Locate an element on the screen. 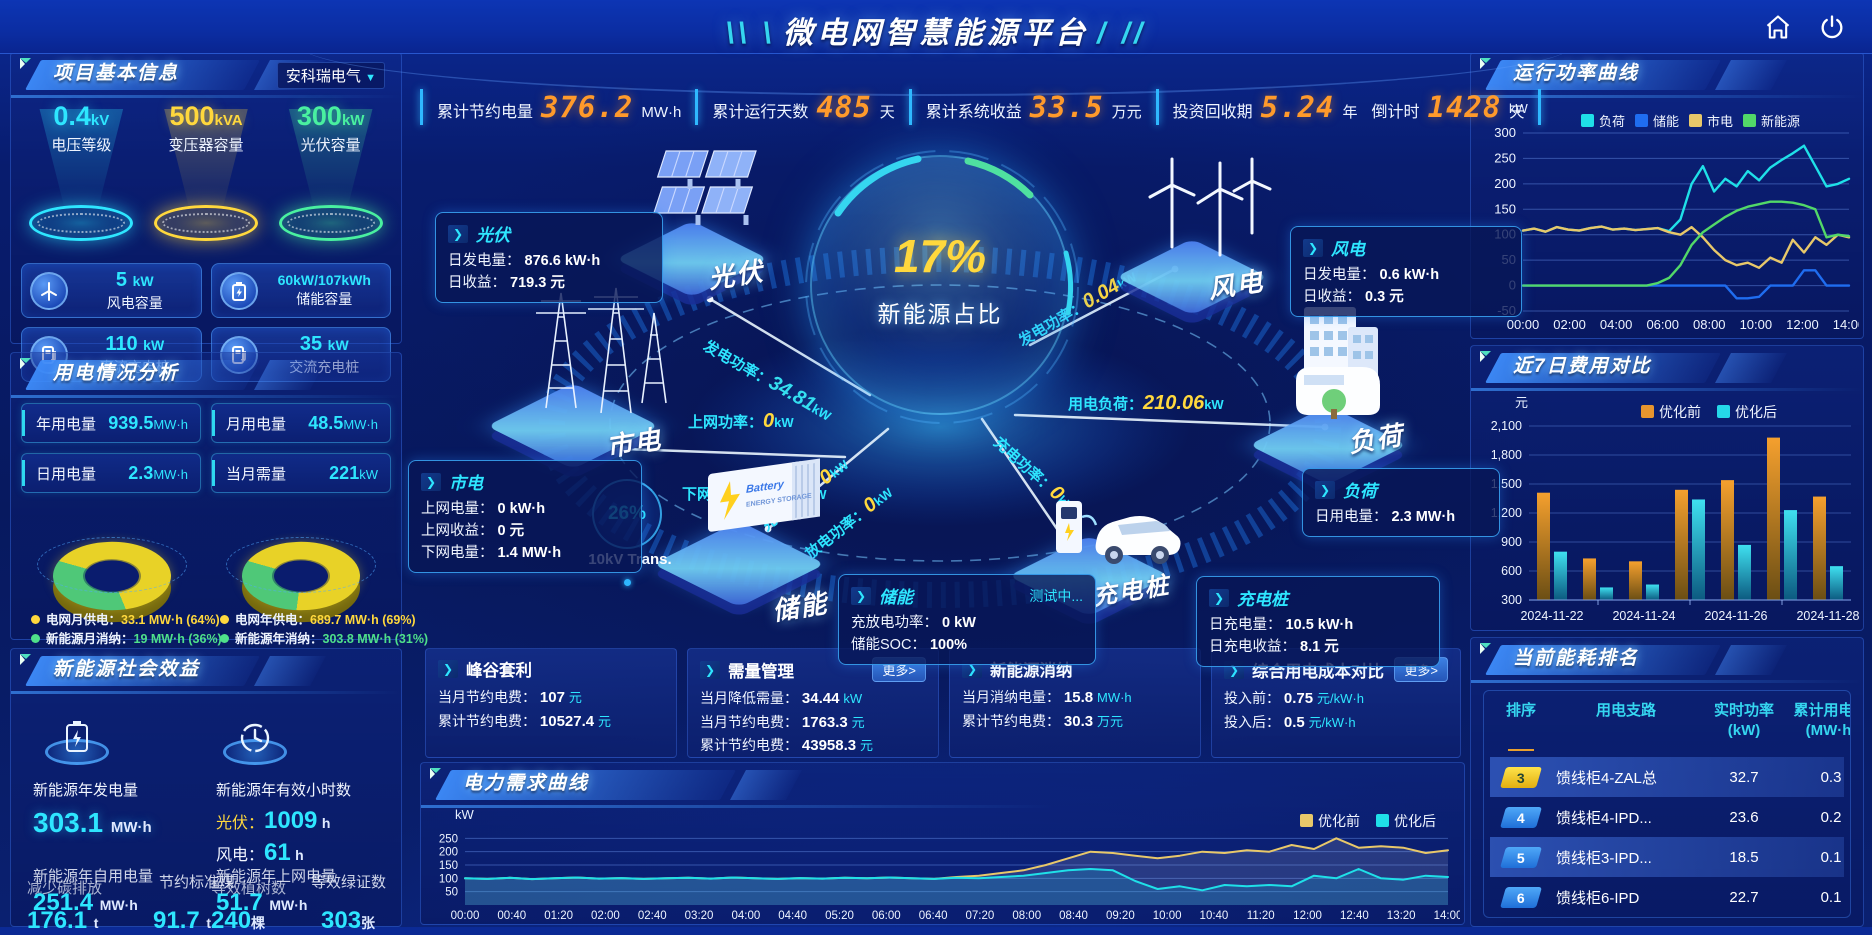 This screenshot has width=1872, height=935. power-icon is located at coordinates (1832, 27).